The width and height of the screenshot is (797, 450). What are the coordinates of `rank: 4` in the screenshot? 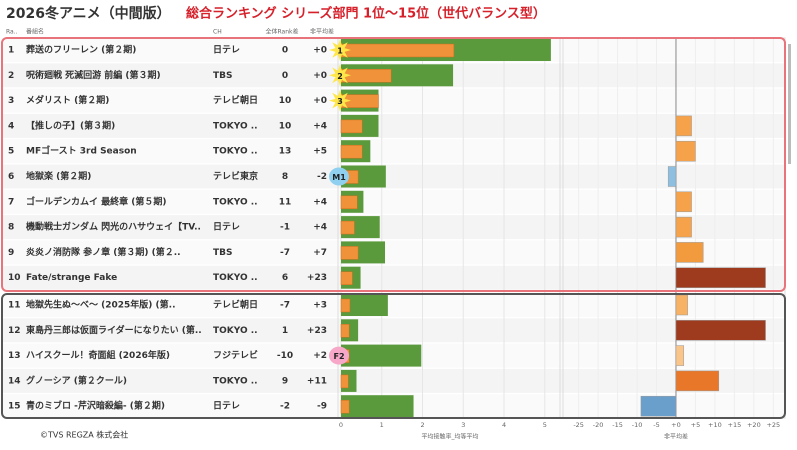 It's located at (11, 126).